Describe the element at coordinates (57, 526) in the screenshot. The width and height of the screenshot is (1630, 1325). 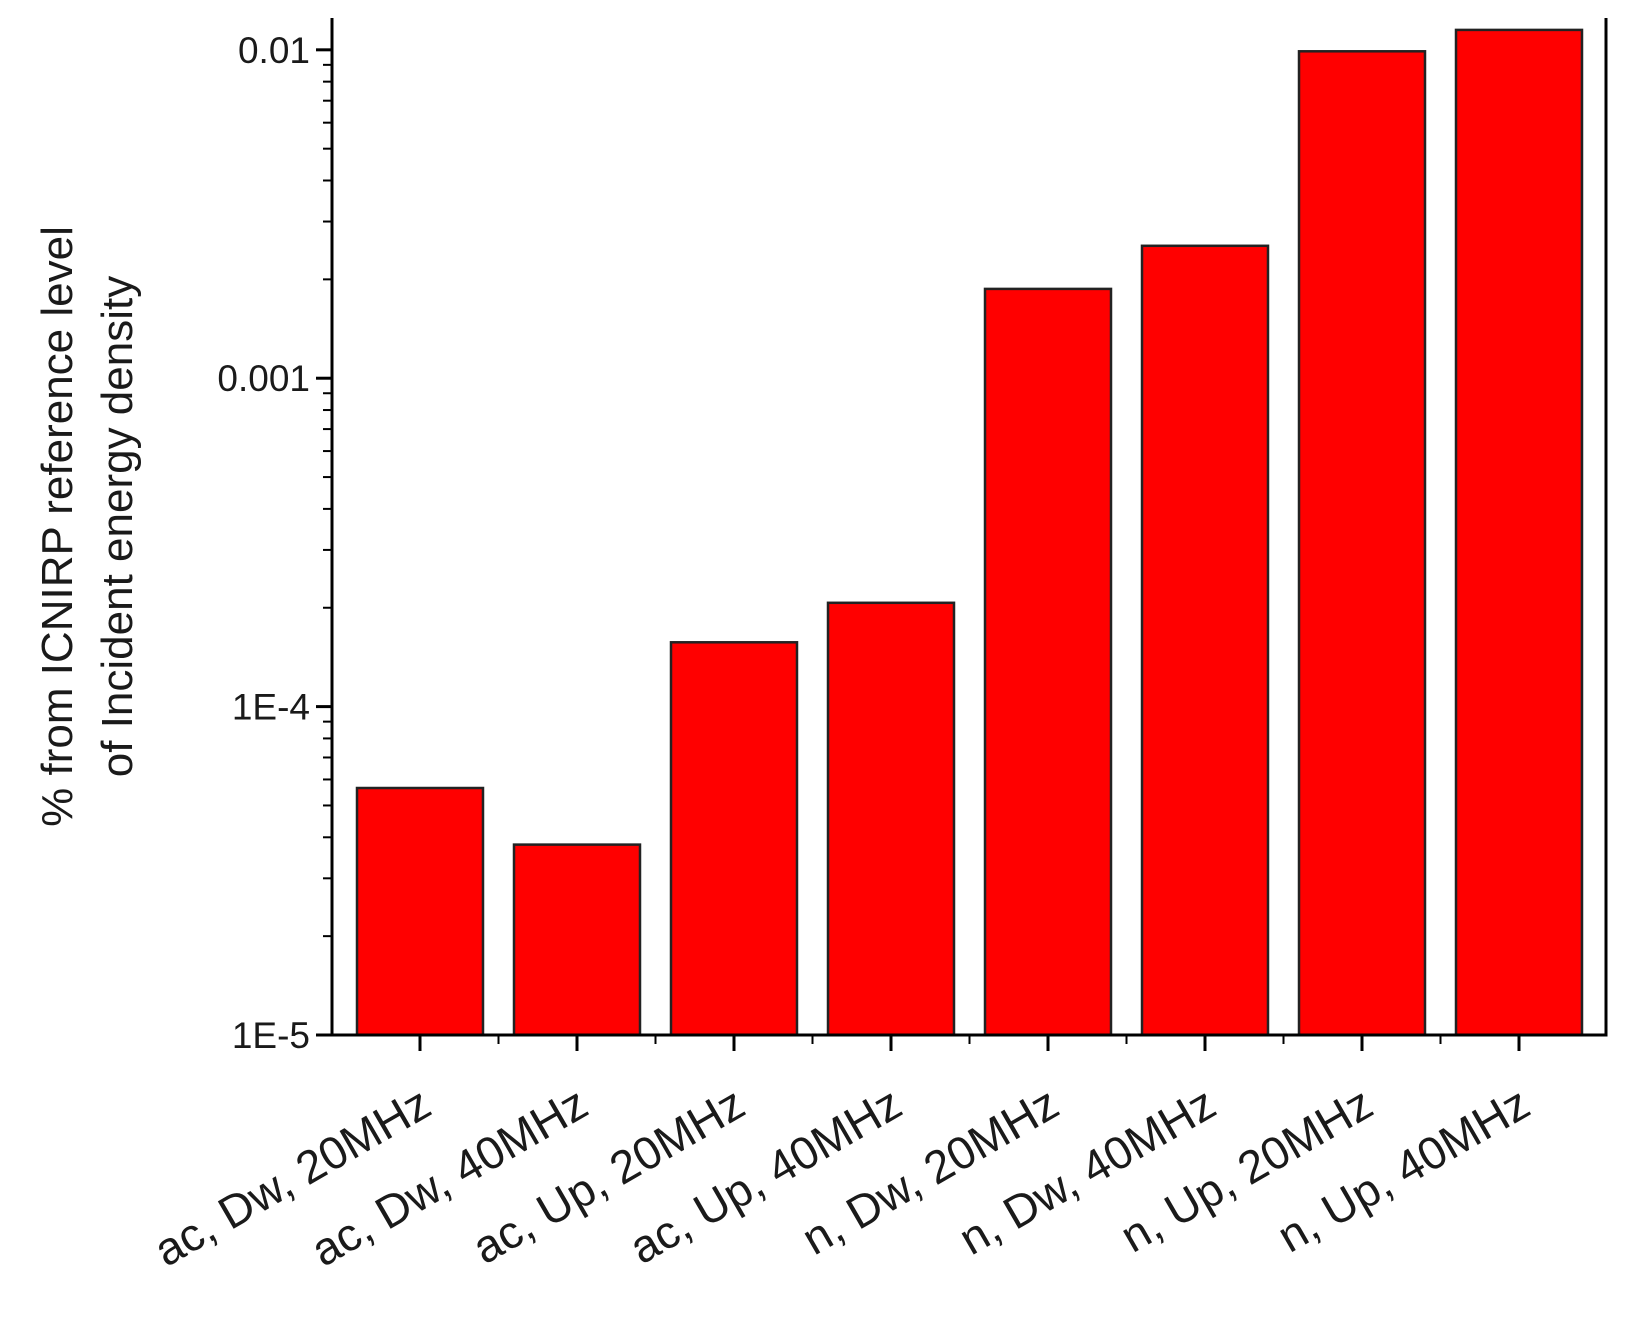
I see `y-axis-title-line: % from ICNIRP reference level` at that location.